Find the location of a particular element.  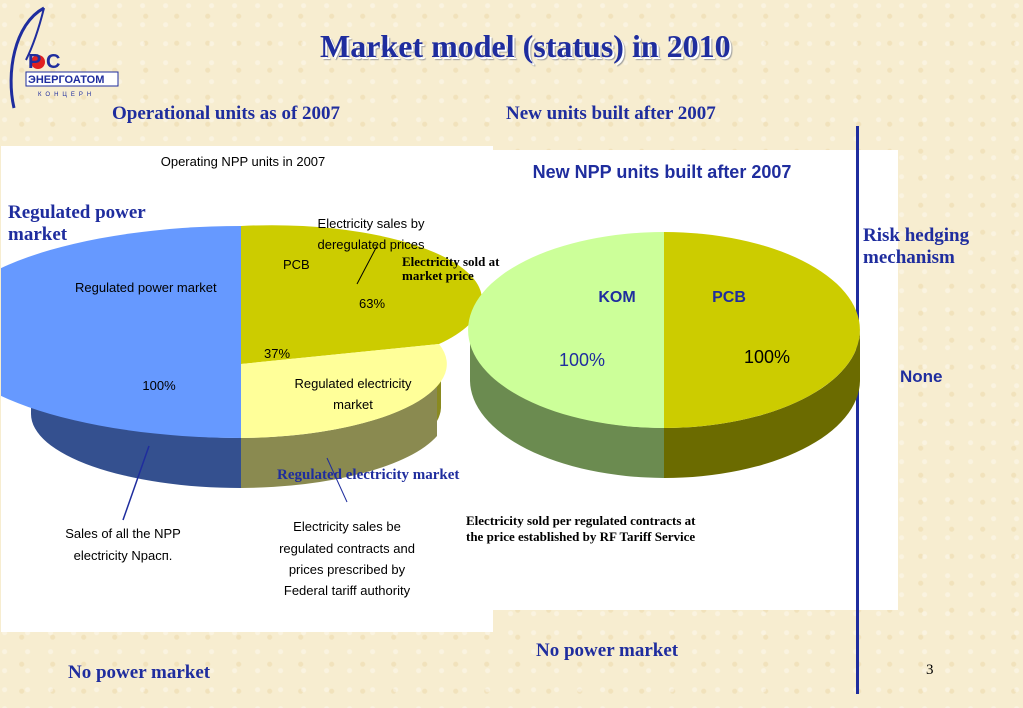

pie2-title: New NPP units built after 2007 is located at coordinates (662, 172).